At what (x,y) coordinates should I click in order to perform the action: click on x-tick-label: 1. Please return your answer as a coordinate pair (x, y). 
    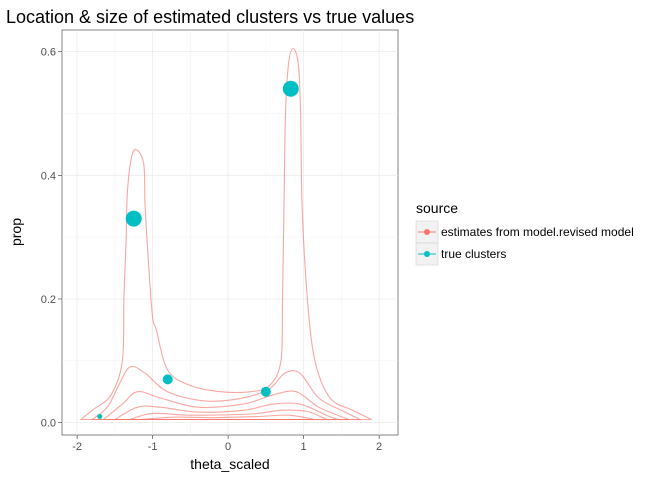
    Looking at the image, I should click on (304, 447).